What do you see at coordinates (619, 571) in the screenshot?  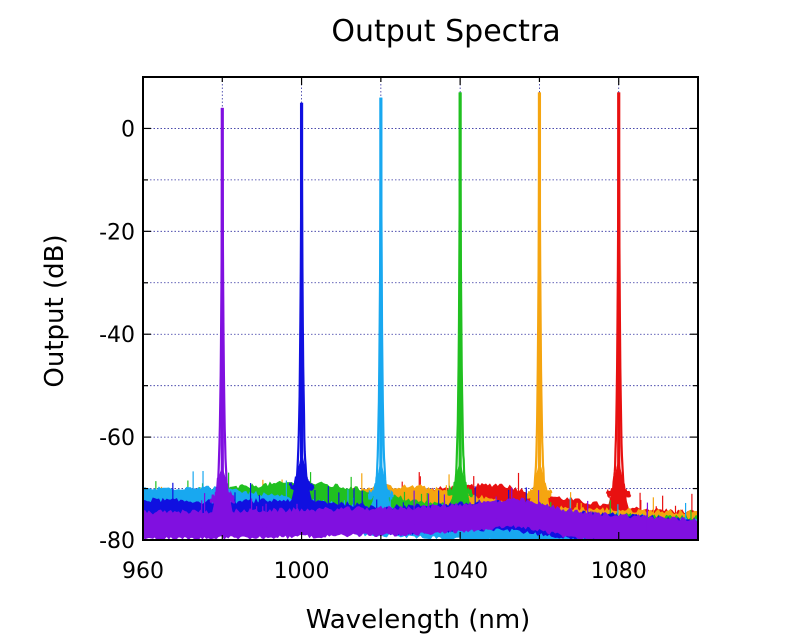 I see `x-tick-label: 1080` at bounding box center [619, 571].